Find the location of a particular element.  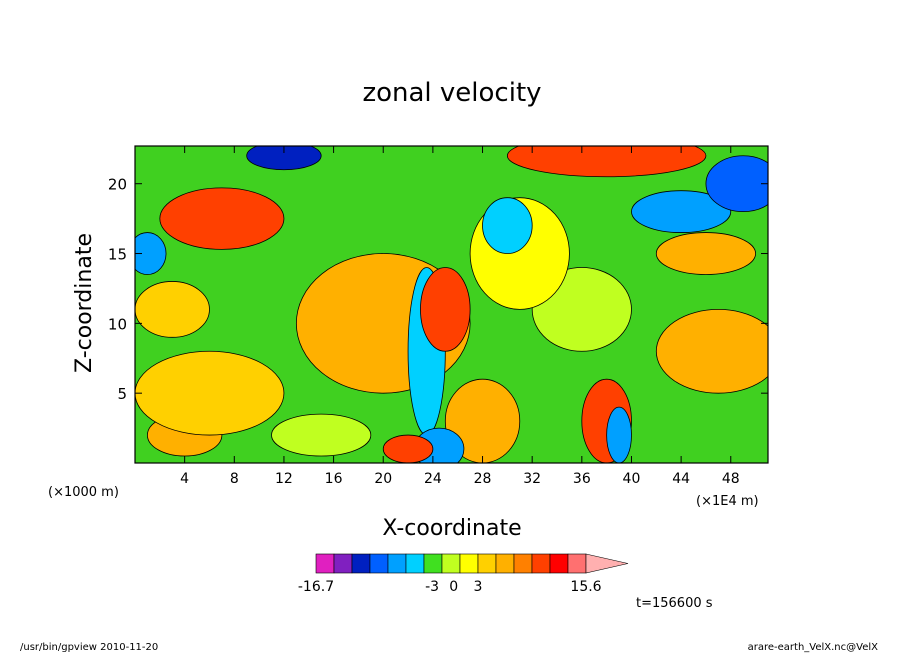

y-tick-label: 20 is located at coordinates (117, 185).